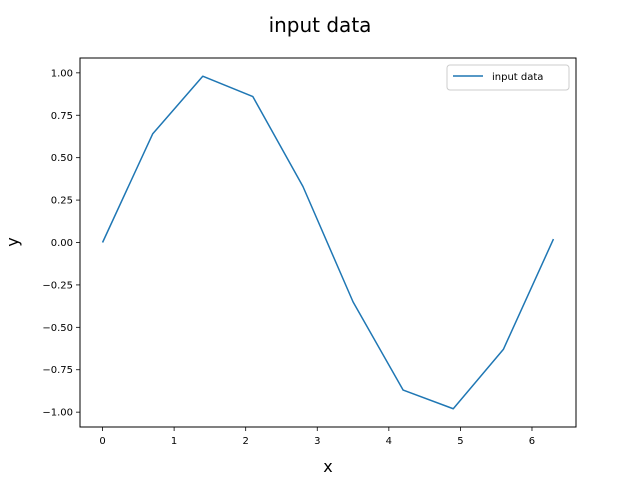 This screenshot has height=480, width=640. What do you see at coordinates (517, 77) in the screenshot?
I see `legend-label: input data` at bounding box center [517, 77].